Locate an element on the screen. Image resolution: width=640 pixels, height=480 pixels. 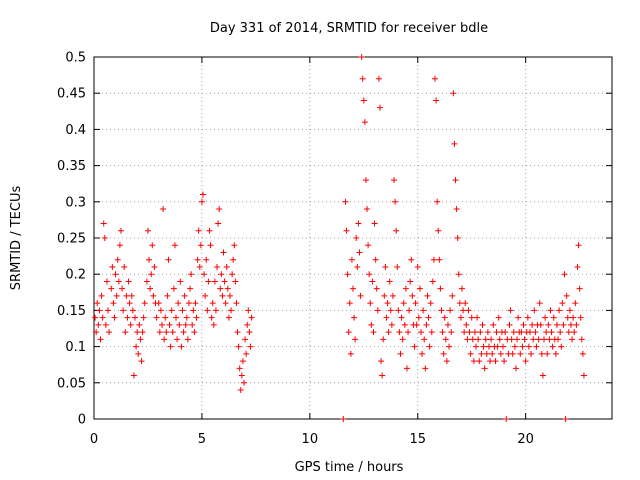
y-tick-label: 0.1 is located at coordinates (75, 347).